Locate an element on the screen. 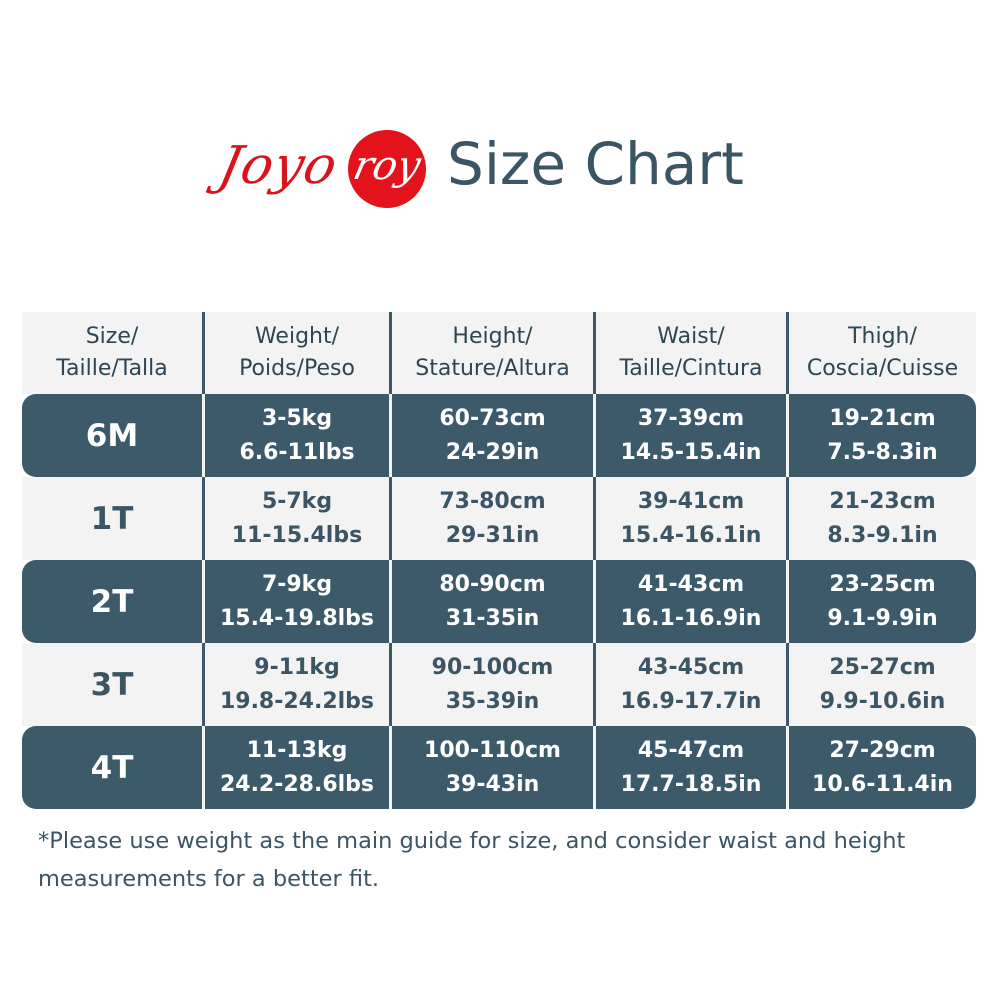 Image resolution: width=1000 pixels, height=1000 pixels. logo-script-text: Joyo is located at coordinates (278, 166).